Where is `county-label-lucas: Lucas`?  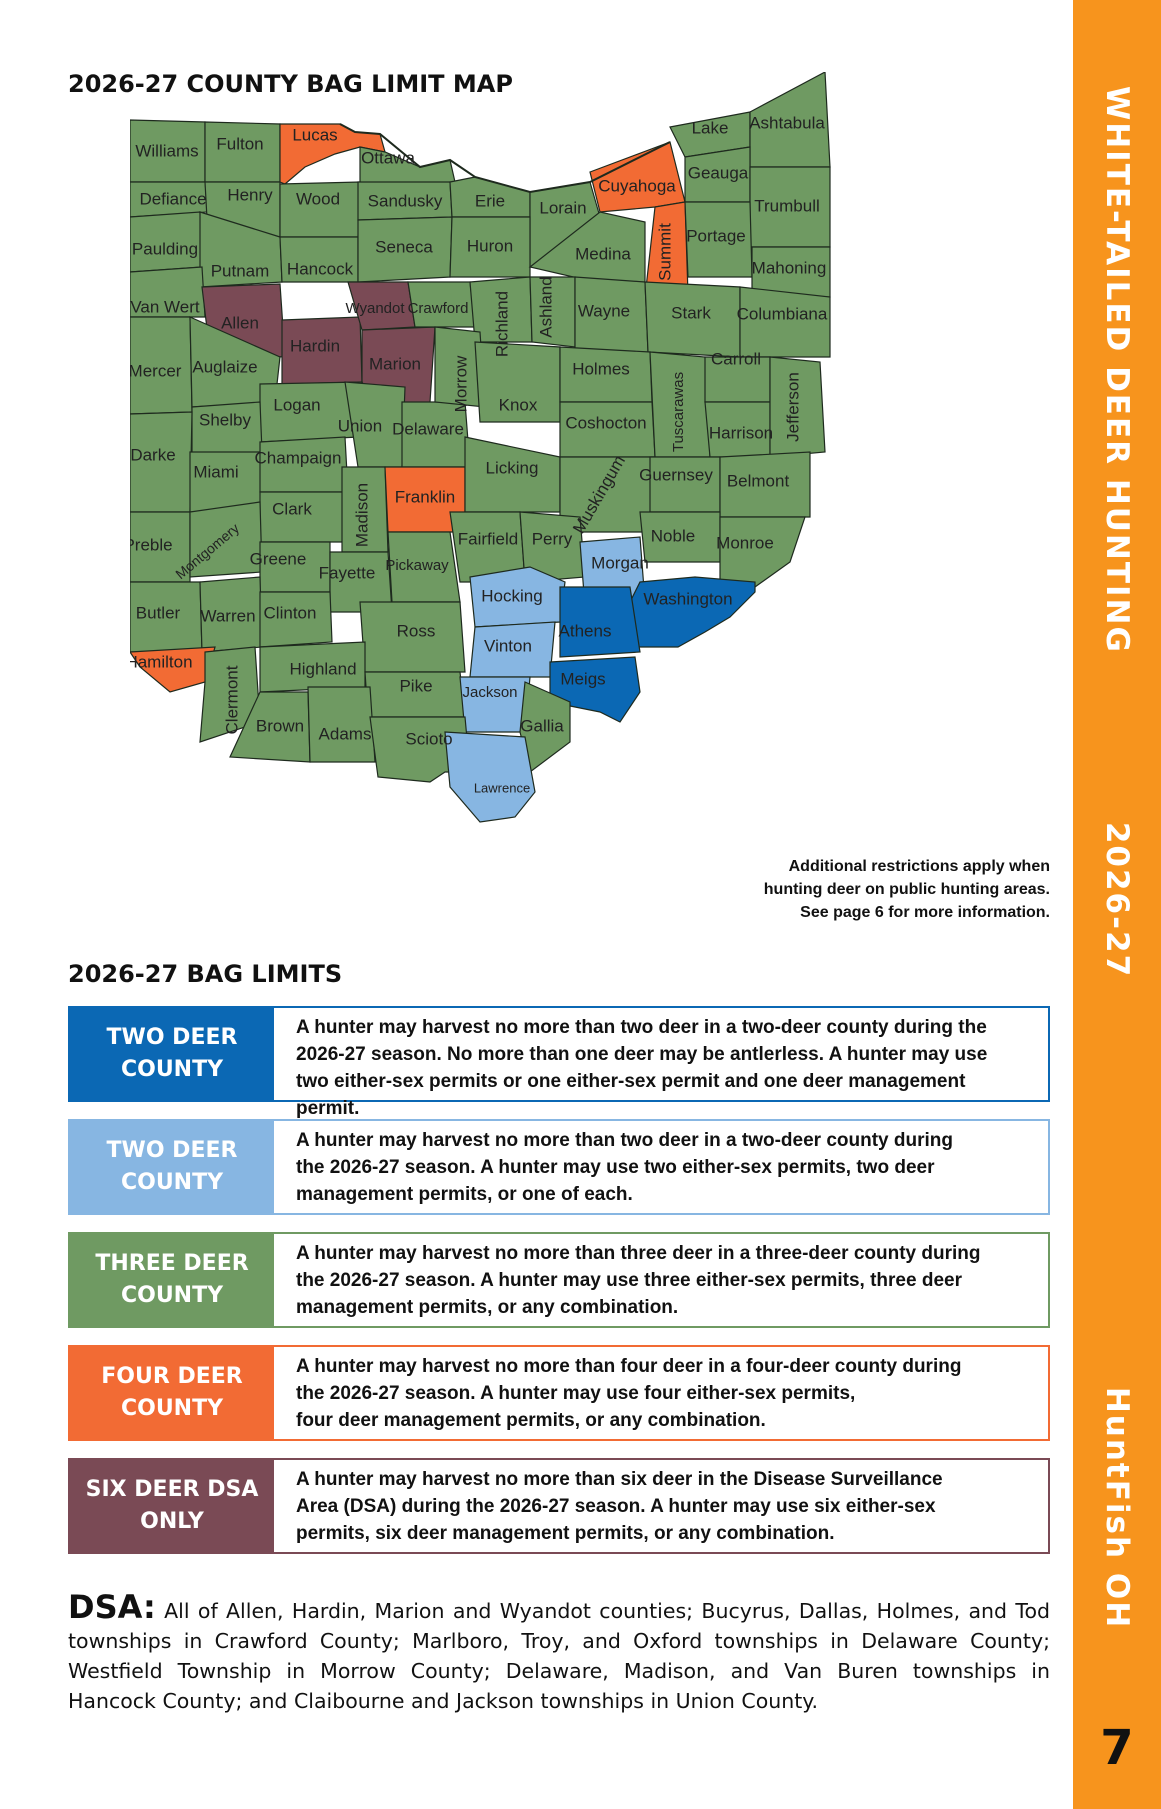
county-label-lucas: Lucas is located at coordinates (314, 134).